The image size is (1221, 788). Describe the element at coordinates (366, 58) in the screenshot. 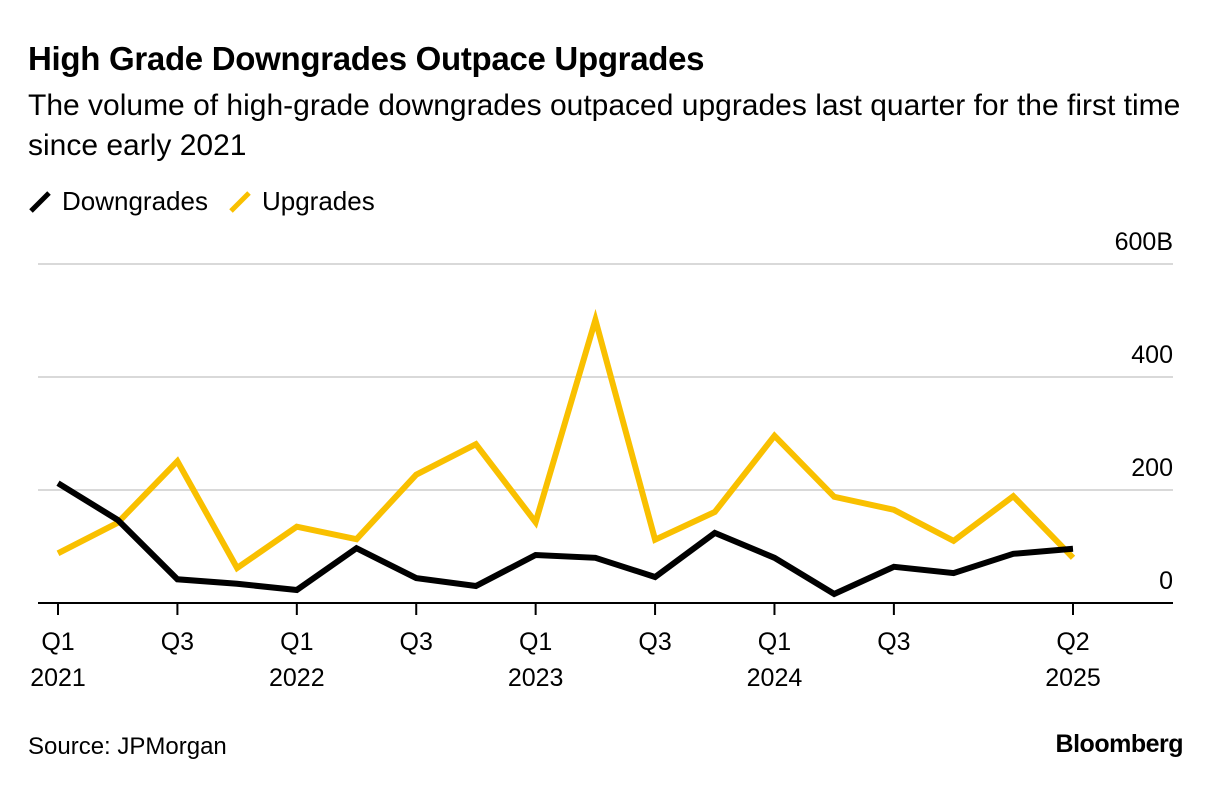

I see `chart-title: High Grade Downgrades Outpace Upgrades` at that location.